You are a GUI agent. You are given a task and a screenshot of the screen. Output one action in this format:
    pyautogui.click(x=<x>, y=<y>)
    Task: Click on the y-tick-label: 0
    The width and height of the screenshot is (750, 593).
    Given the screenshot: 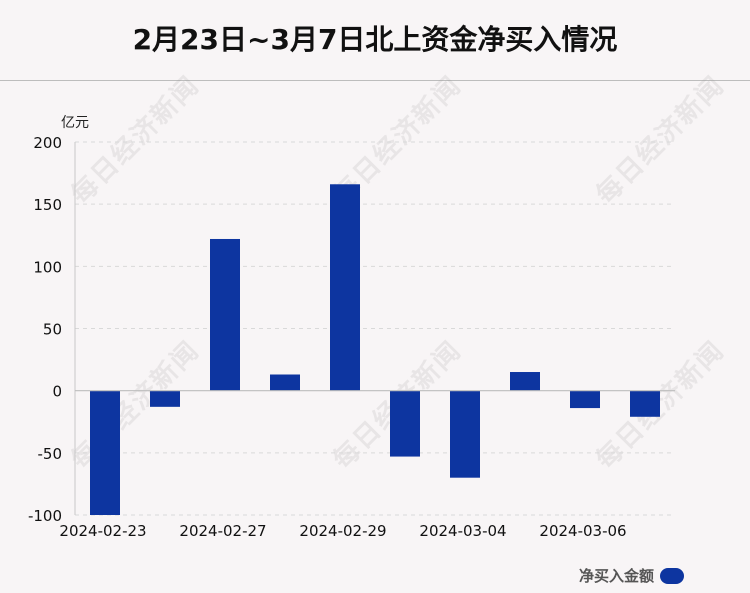 What is the action you would take?
    pyautogui.click(x=57, y=392)
    